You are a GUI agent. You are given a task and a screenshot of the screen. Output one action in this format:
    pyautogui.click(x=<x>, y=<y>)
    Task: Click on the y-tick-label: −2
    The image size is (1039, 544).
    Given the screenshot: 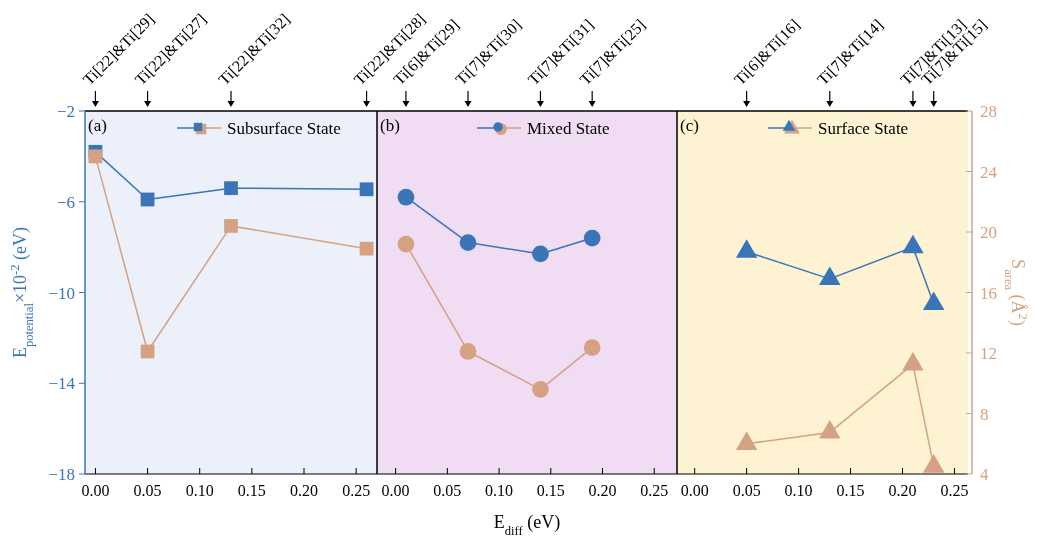 What is the action you would take?
    pyautogui.click(x=65, y=111)
    